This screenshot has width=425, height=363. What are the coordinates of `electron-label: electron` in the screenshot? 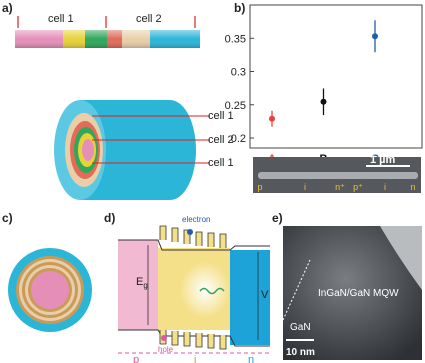 It's located at (196, 219).